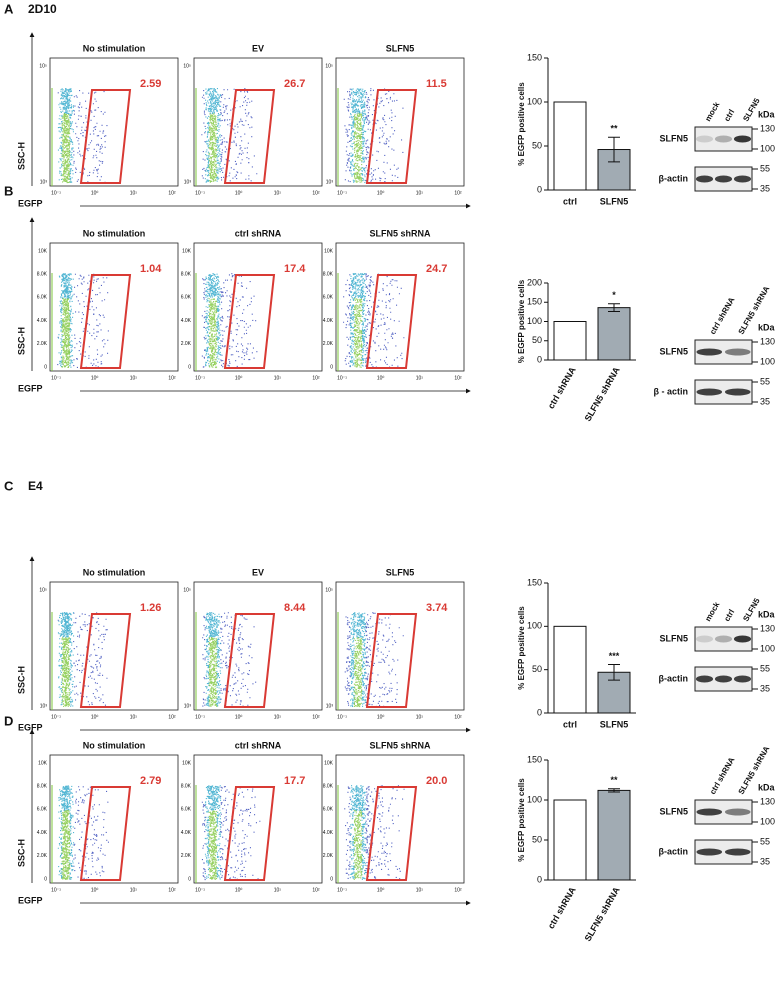 The width and height of the screenshot is (783, 986). What do you see at coordinates (437, 608) in the screenshot?
I see `gate-value: 3.74` at bounding box center [437, 608].